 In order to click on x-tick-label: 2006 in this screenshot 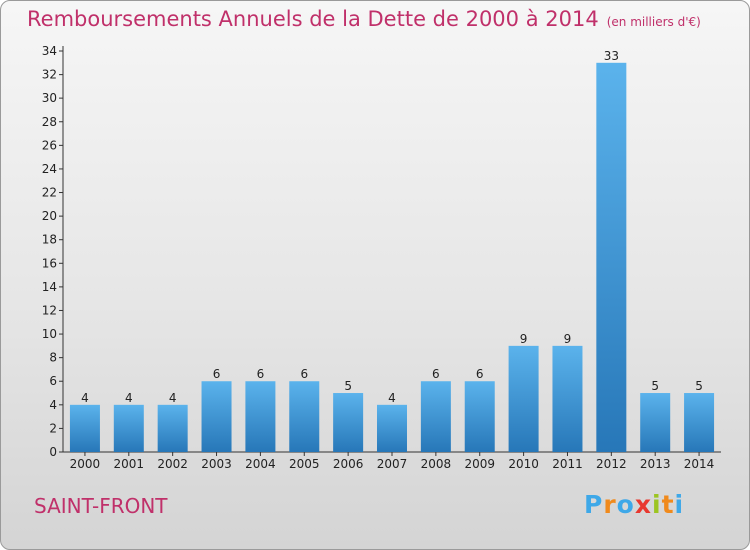, I will do `click(348, 464)`.